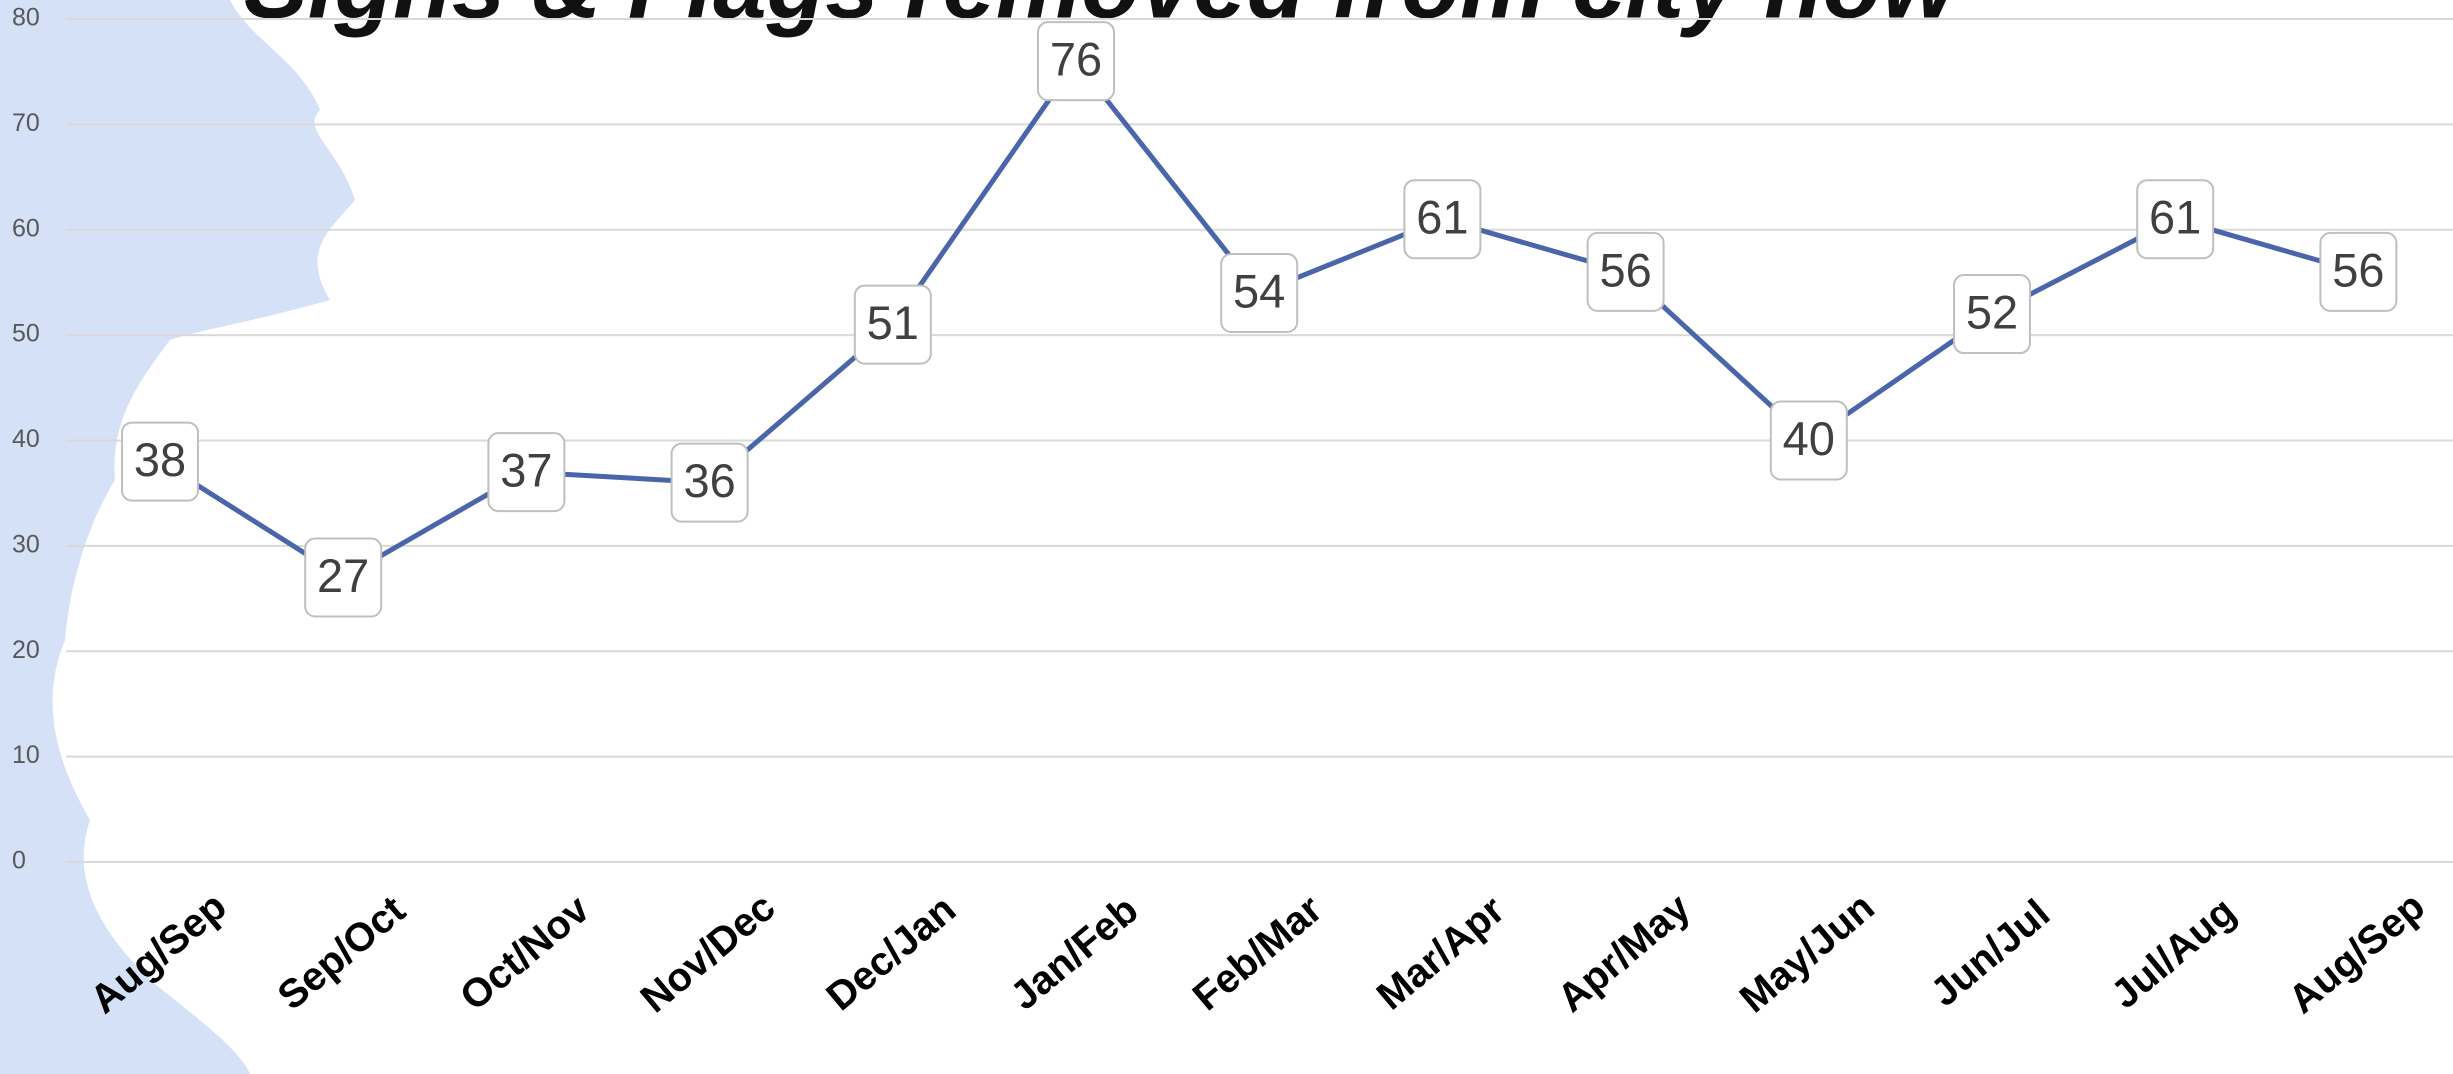  Describe the element at coordinates (26, 18) in the screenshot. I see `y-tick-label: 80` at that location.